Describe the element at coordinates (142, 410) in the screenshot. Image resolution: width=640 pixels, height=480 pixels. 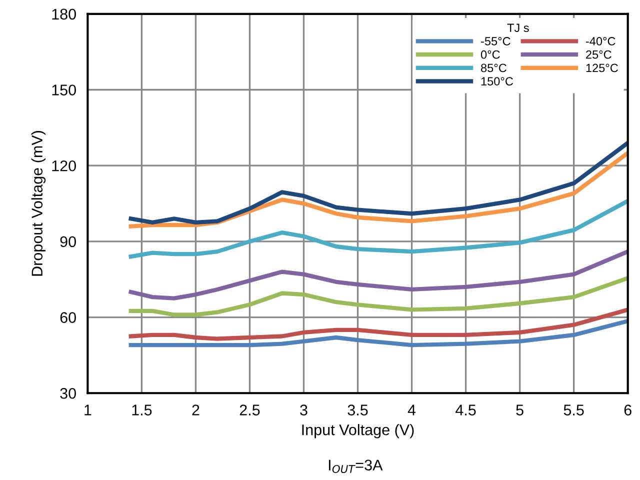
I see `x-tick-label: 1.5` at that location.